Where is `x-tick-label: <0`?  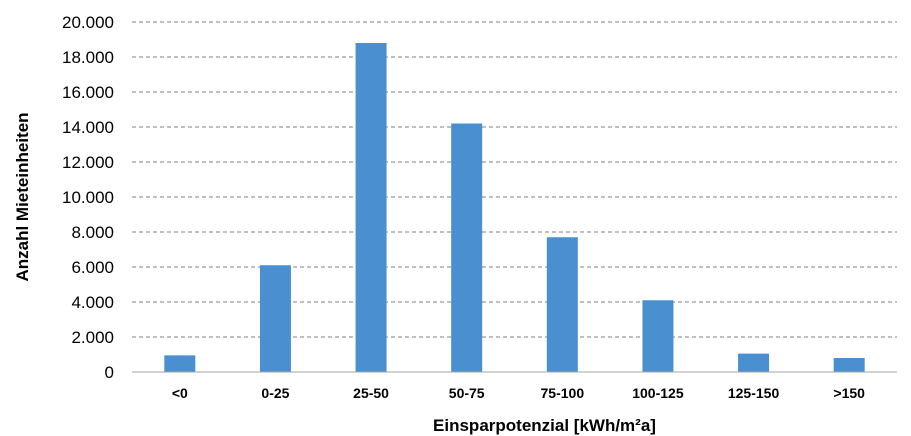
x-tick-label: <0 is located at coordinates (180, 393).